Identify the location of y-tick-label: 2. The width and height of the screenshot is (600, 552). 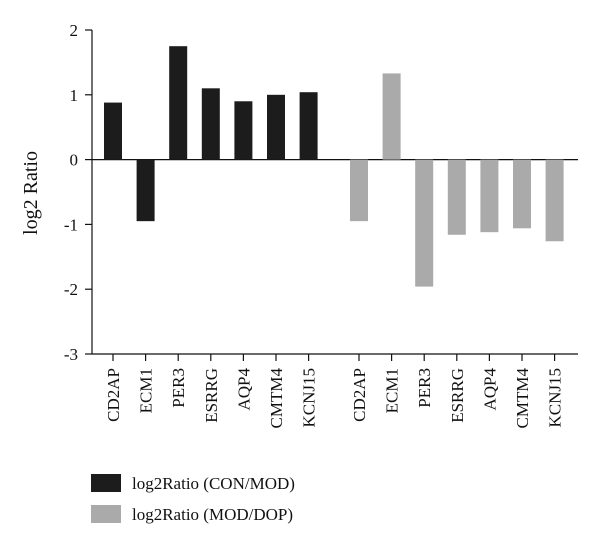
(74, 30).